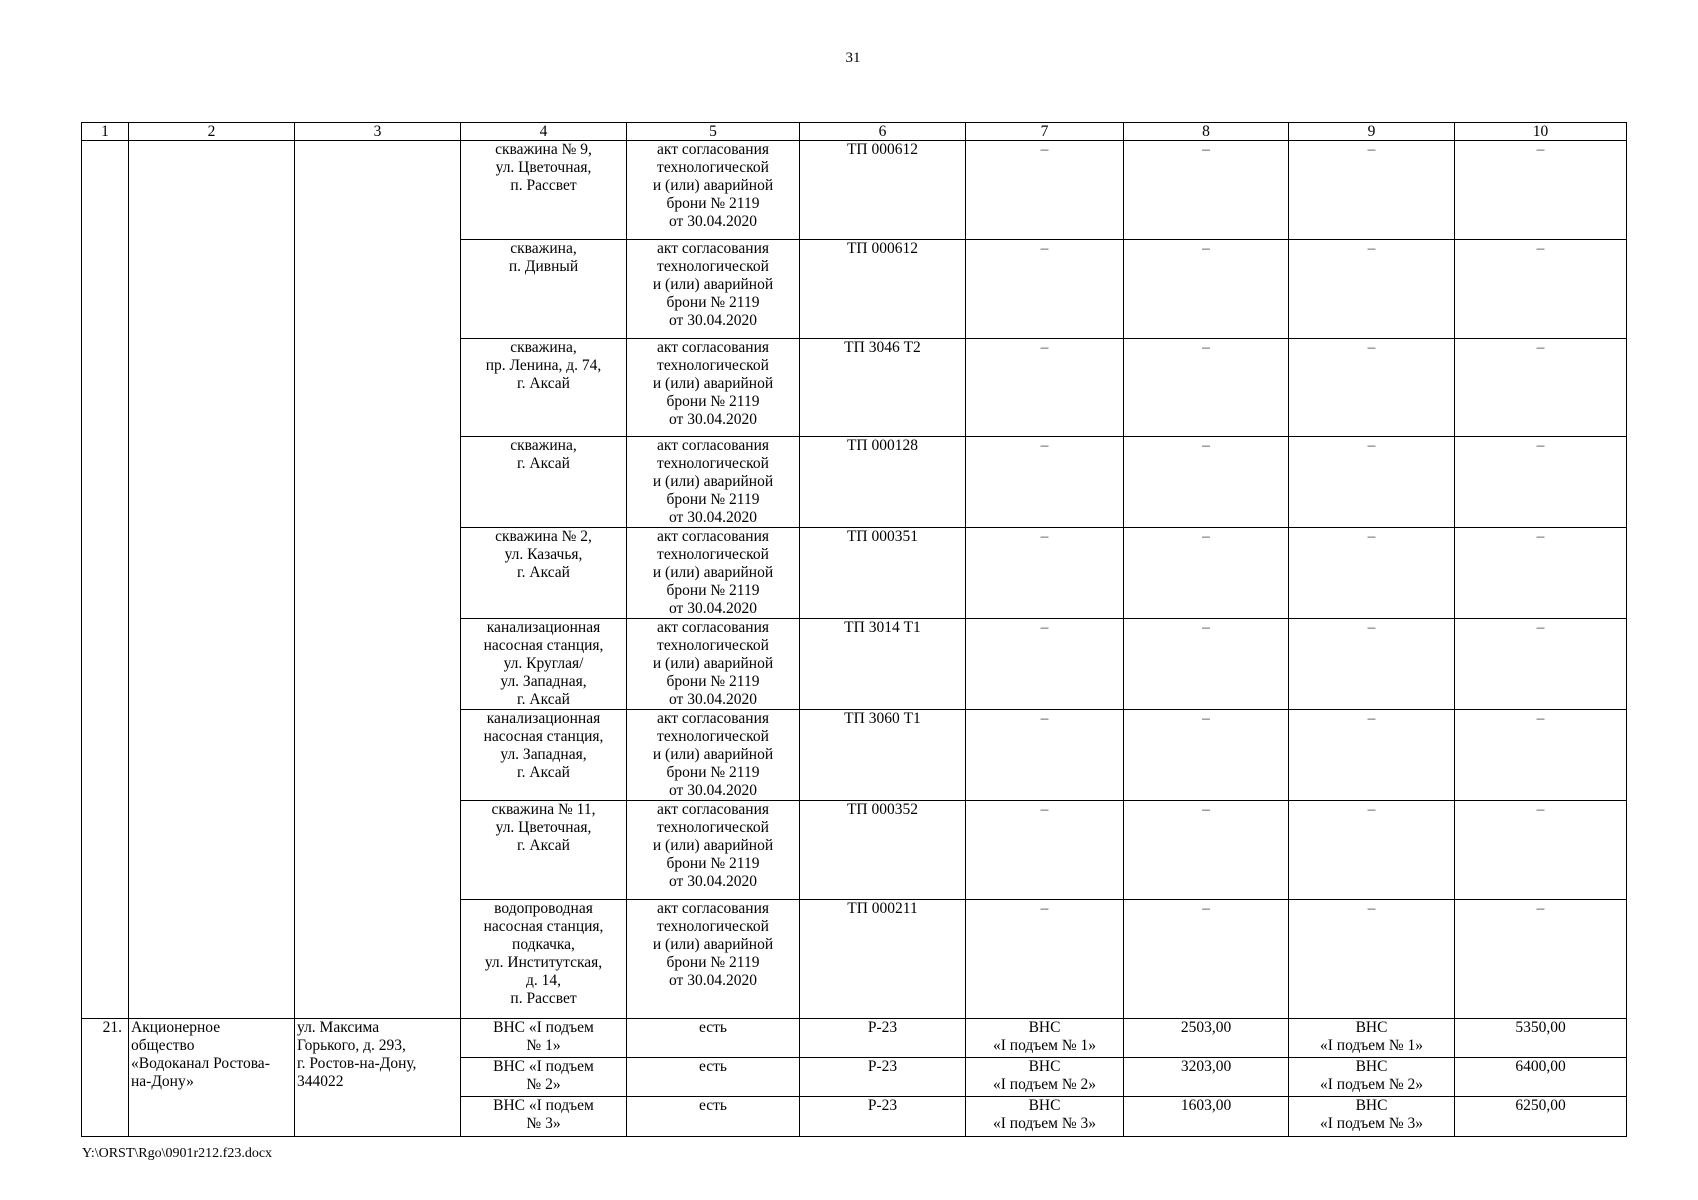  What do you see at coordinates (1371, 1038) in the screenshot?
I see `cell-col9: ВНС «I подъем № 1»` at bounding box center [1371, 1038].